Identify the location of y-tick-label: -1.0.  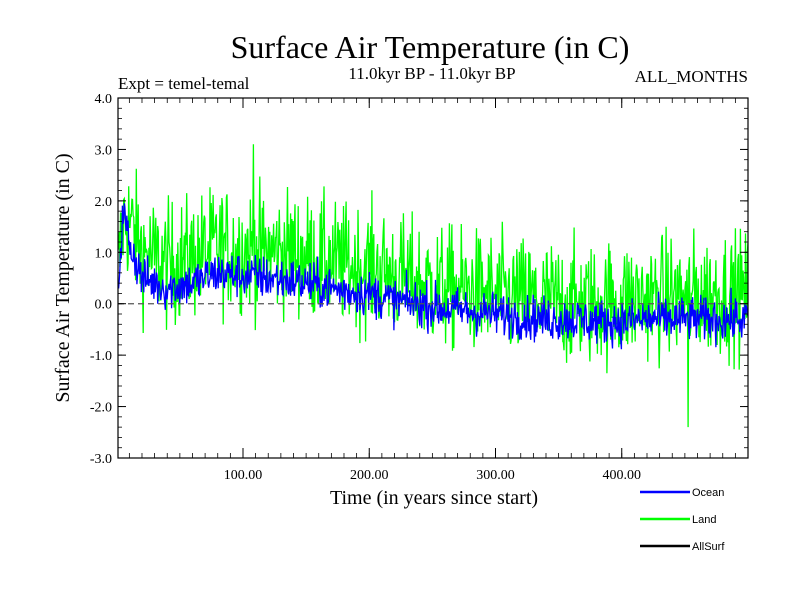
(101, 356).